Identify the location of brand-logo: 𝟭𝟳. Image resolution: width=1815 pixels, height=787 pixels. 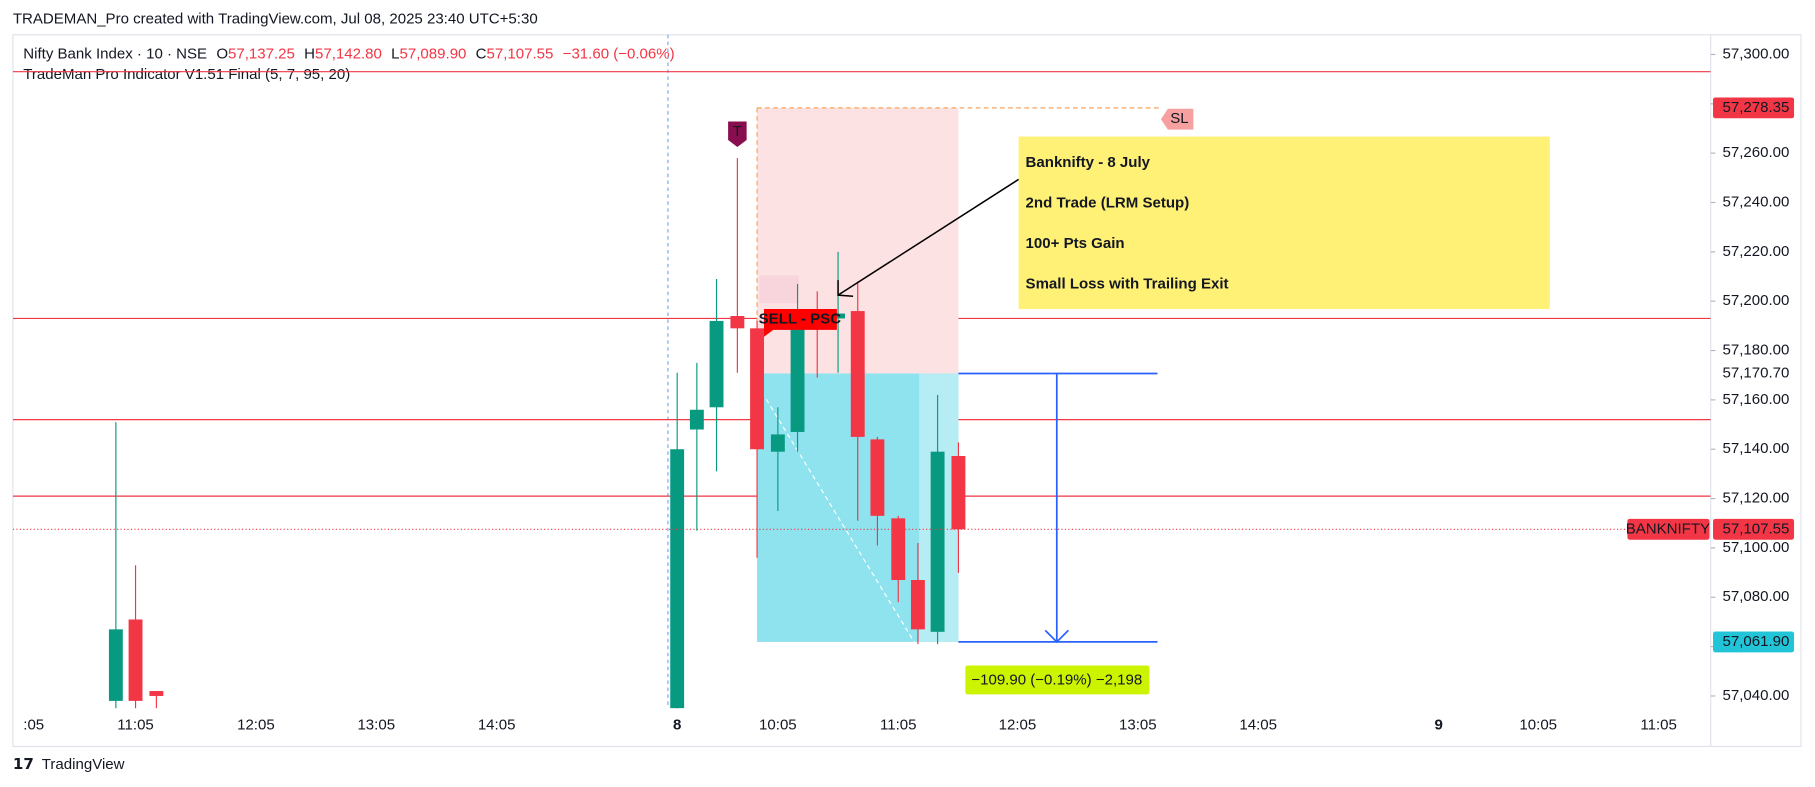
(23, 764).